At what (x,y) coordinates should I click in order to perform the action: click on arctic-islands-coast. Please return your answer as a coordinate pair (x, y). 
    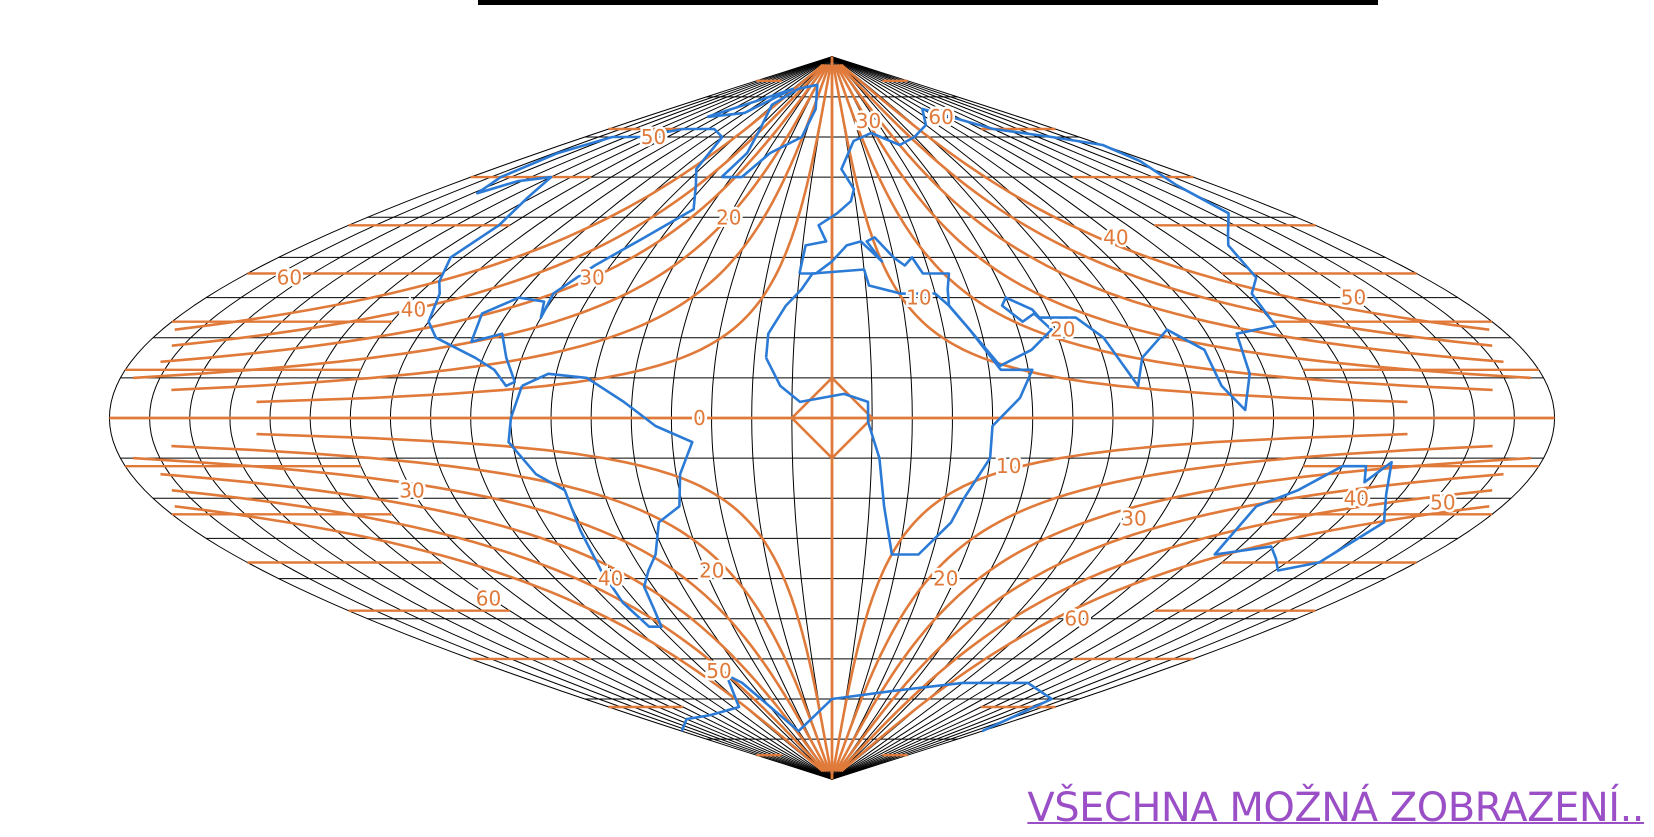
    Looking at the image, I should click on (750, 103).